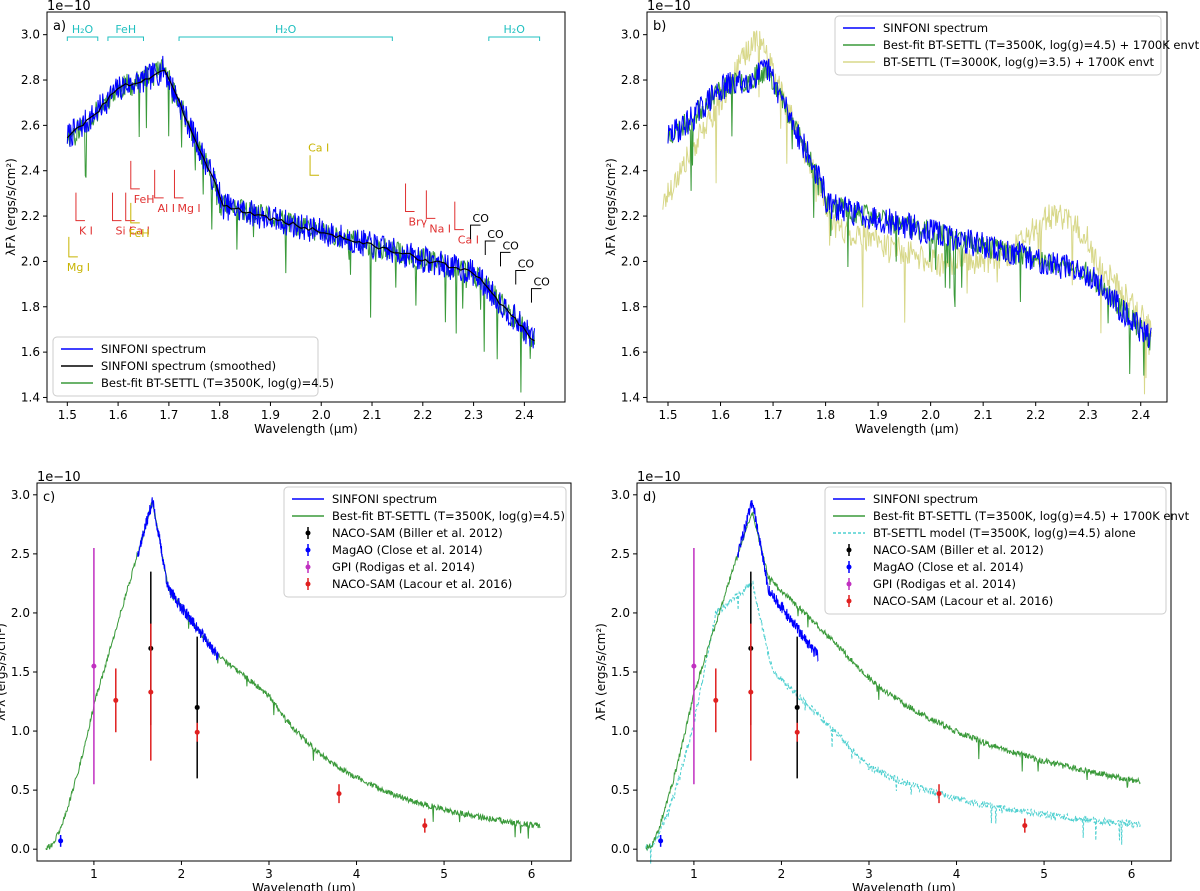  I want to click on legend-label-5: GPI (Rodigas et al. 2014), so click(944, 584).